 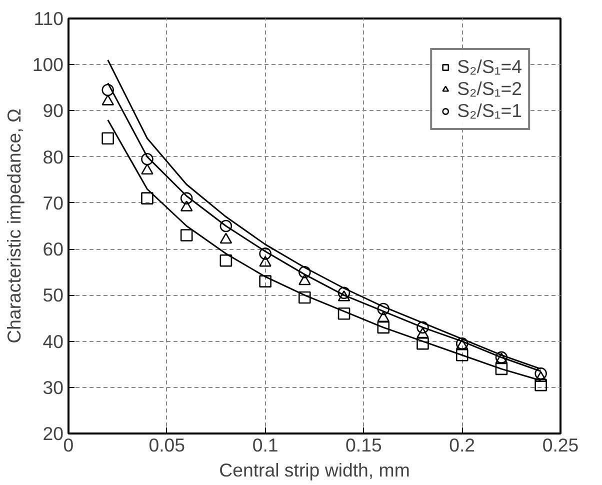 I want to click on y-tick-label: 20, so click(x=53, y=433).